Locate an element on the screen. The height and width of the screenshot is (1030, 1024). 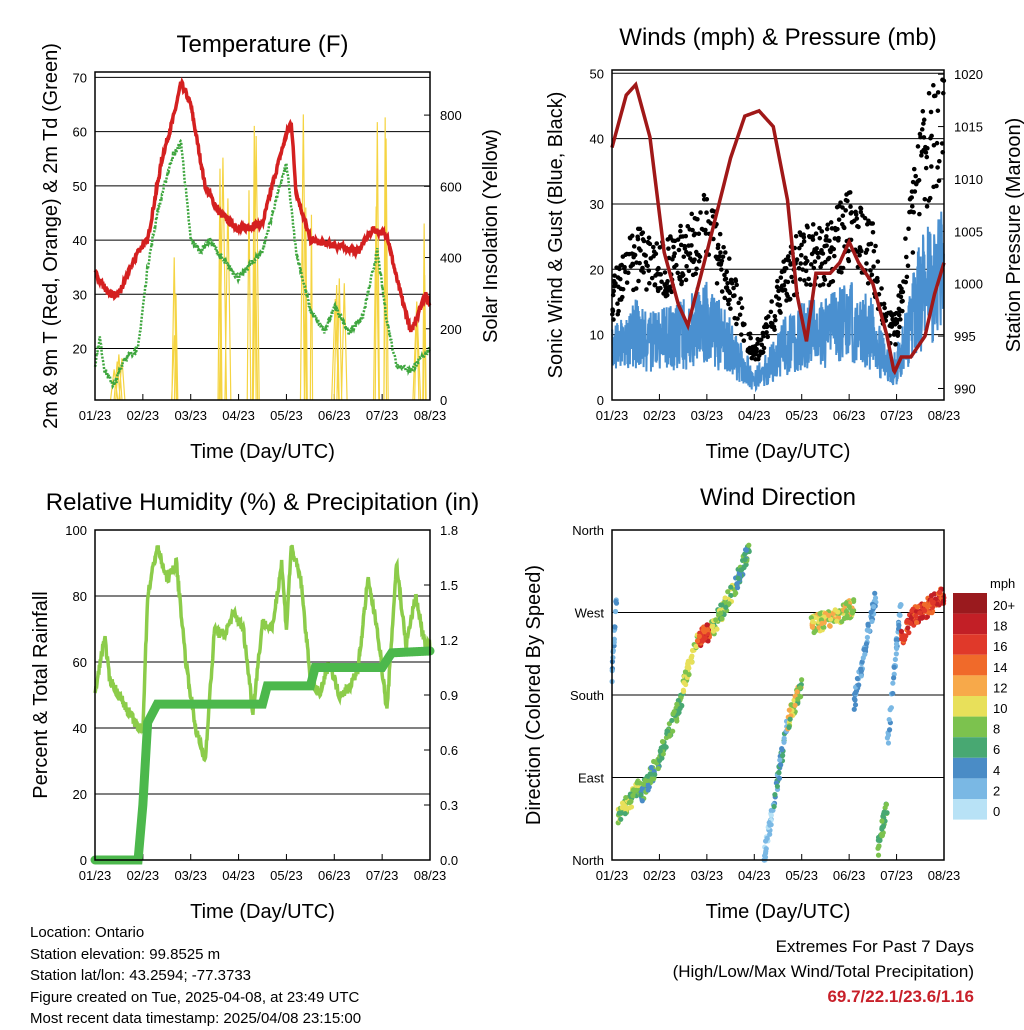
y-axis-label: 2m & 9m T (Red, Orange) & 2m Td (Green) is located at coordinates (51, 236).